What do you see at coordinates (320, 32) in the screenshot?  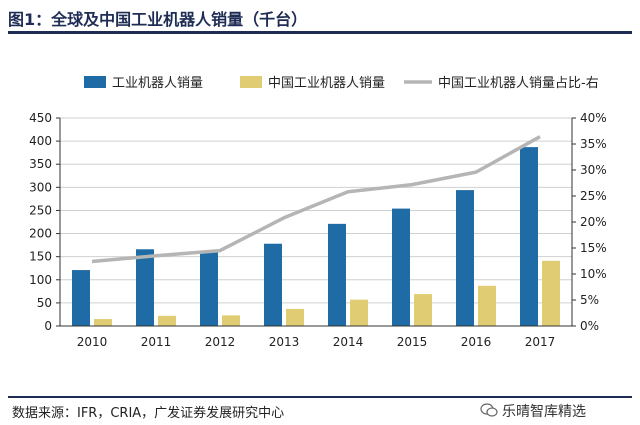 I see `title-rule` at bounding box center [320, 32].